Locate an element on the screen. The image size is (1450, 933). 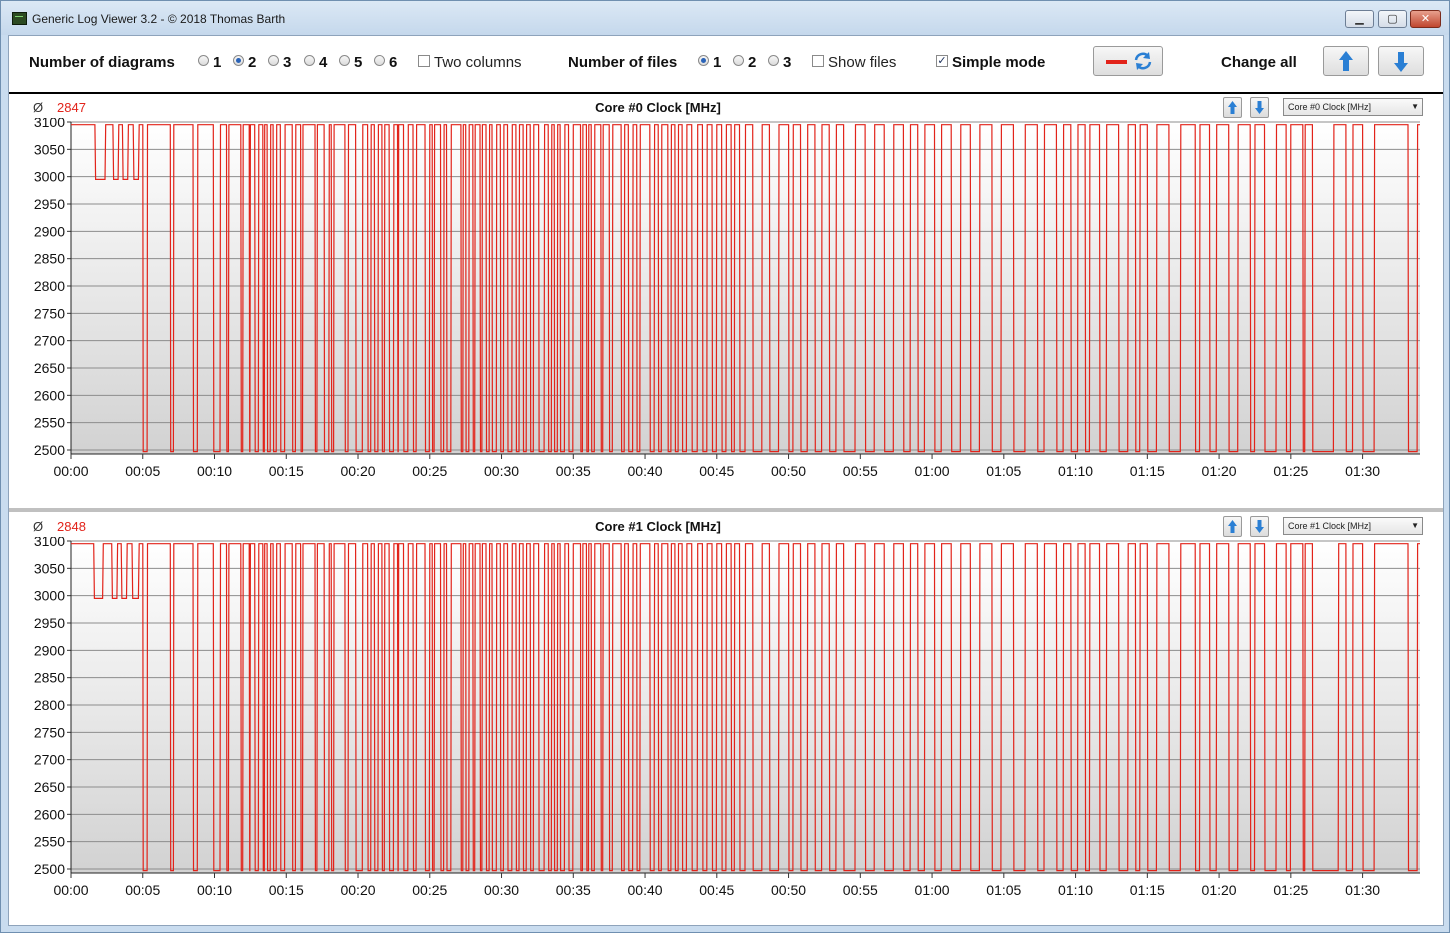
x-tick-label: 01:00 is located at coordinates (932, 890).